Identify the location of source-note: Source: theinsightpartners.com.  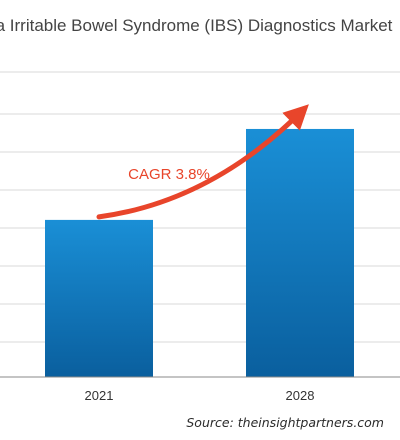
(285, 422).